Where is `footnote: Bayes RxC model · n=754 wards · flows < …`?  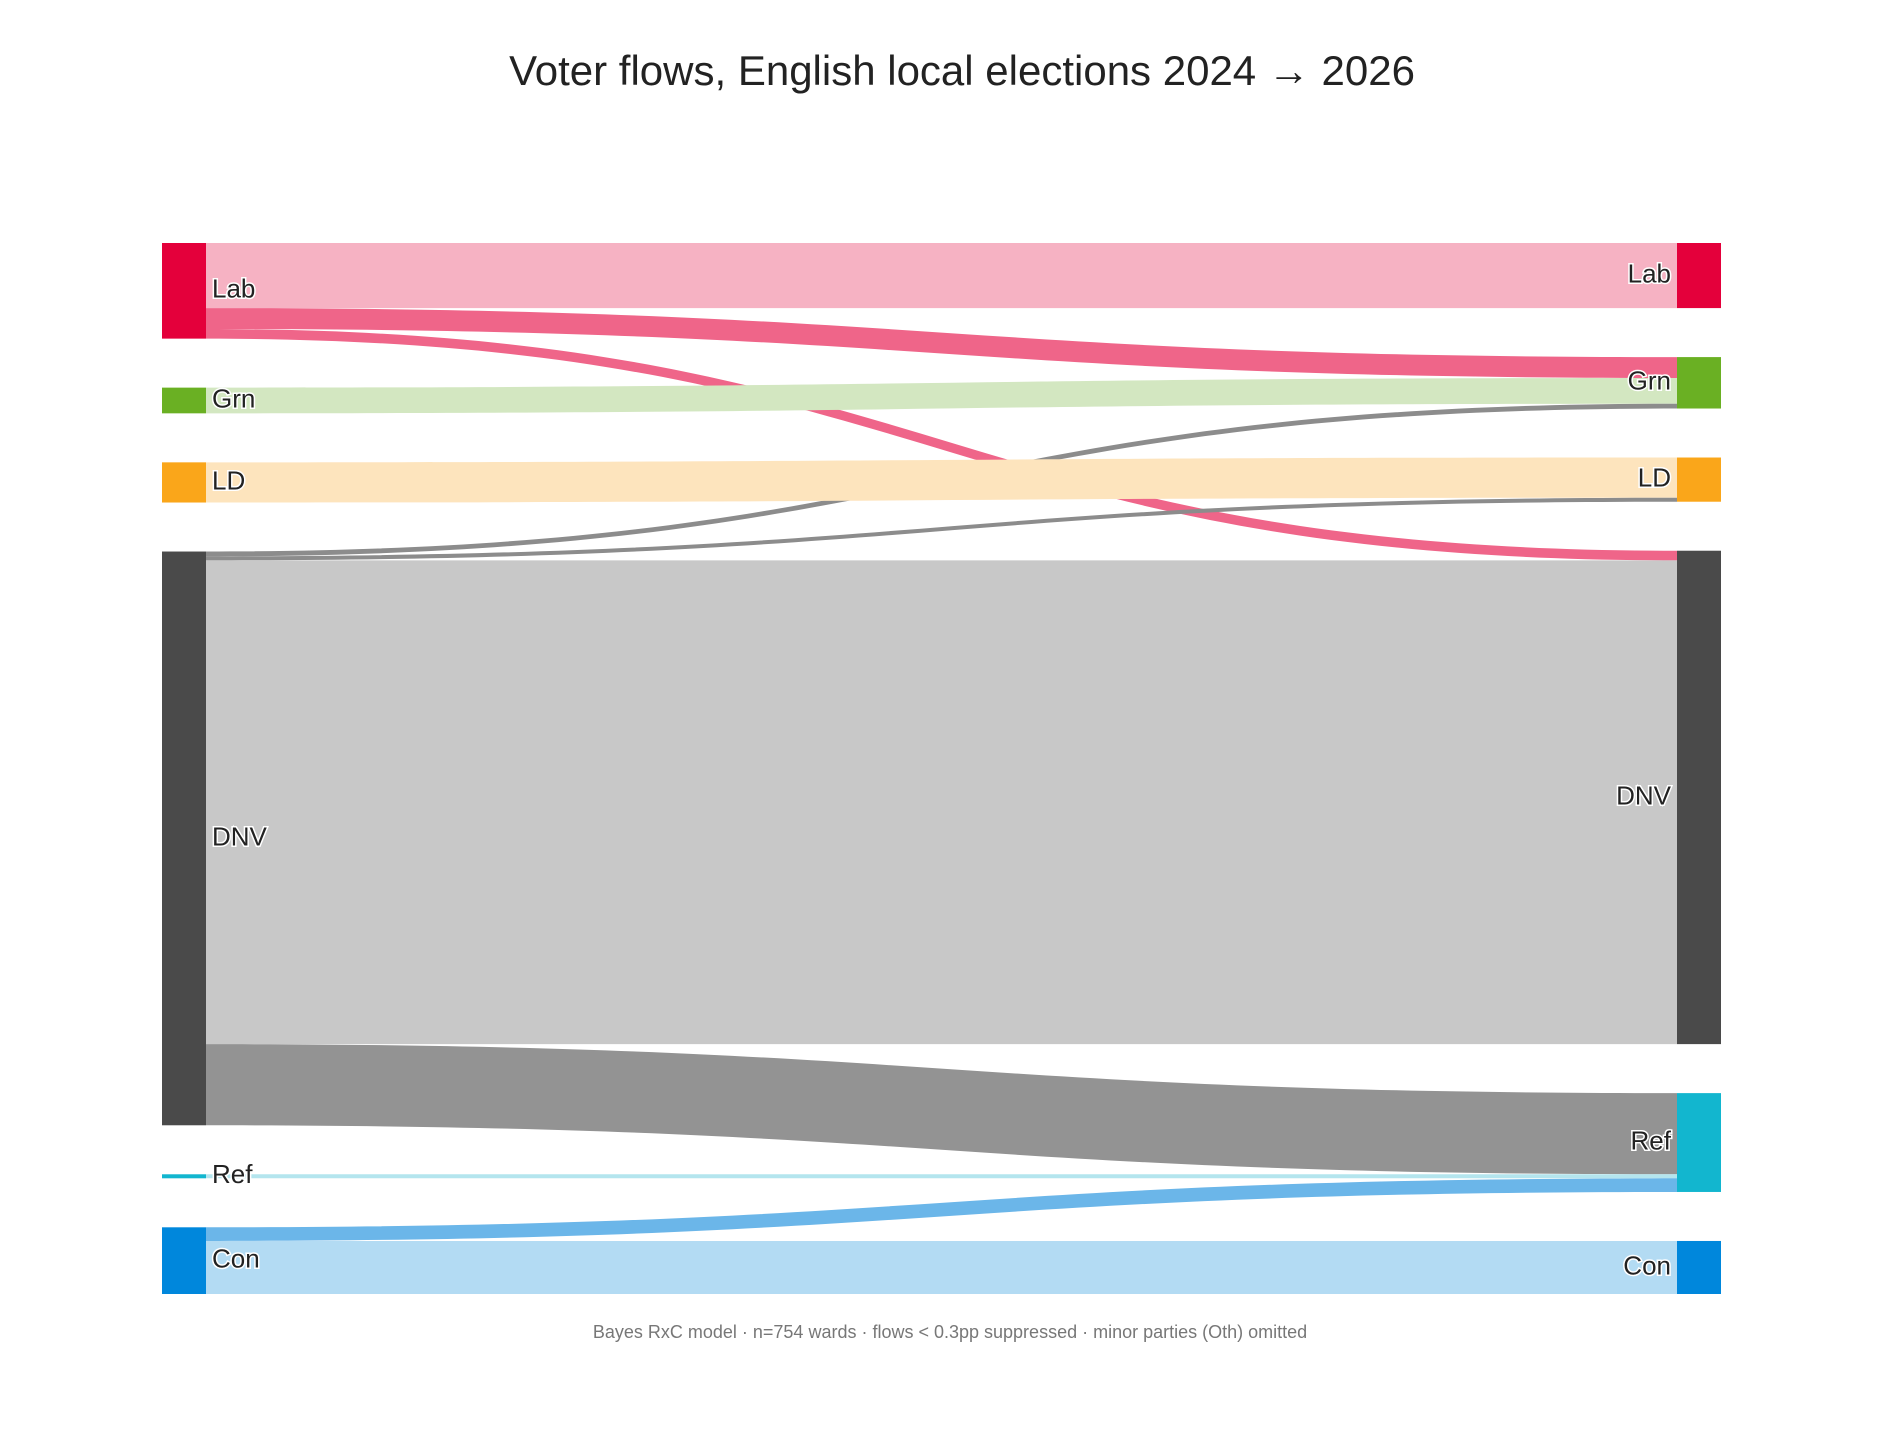 footnote: Bayes RxC model · n=754 wards · flows < … is located at coordinates (950, 1332).